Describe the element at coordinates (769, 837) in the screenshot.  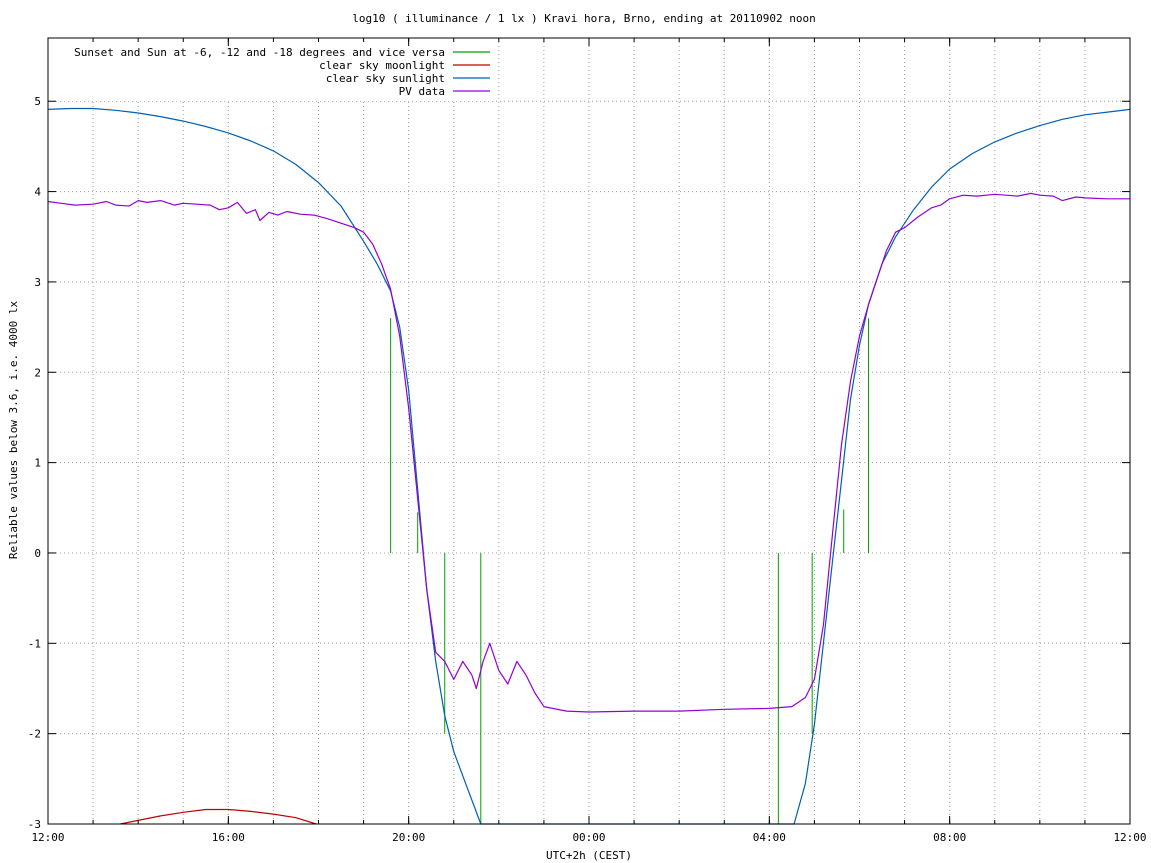
I see `x-tick-label: 04:00` at that location.